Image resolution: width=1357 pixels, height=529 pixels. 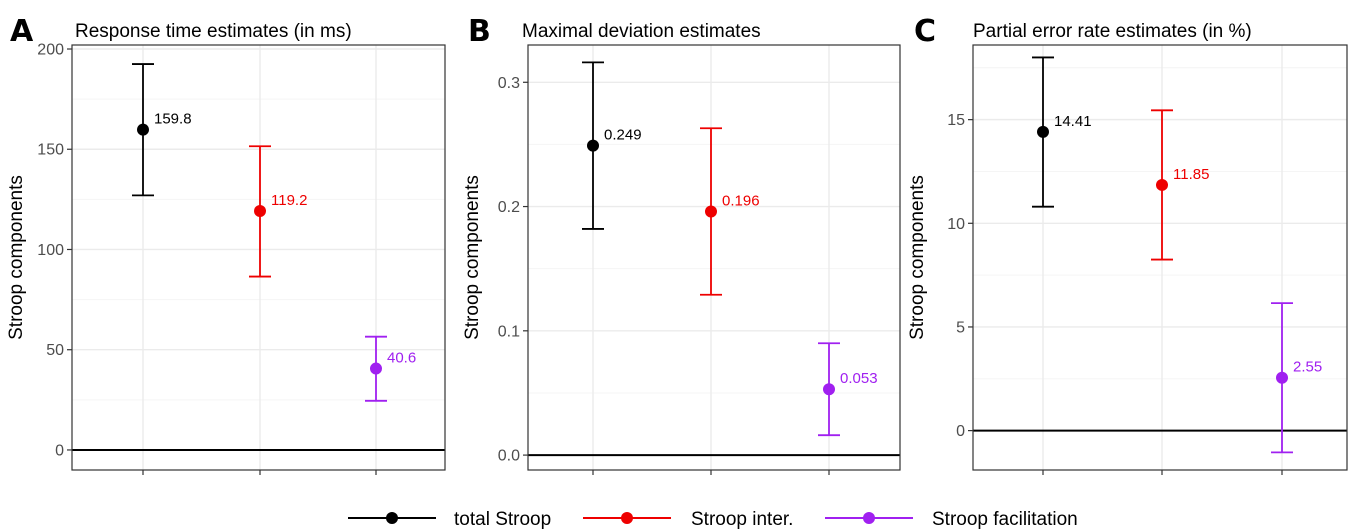 What do you see at coordinates (50, 50) in the screenshot?
I see `y-tick-label: 200` at bounding box center [50, 50].